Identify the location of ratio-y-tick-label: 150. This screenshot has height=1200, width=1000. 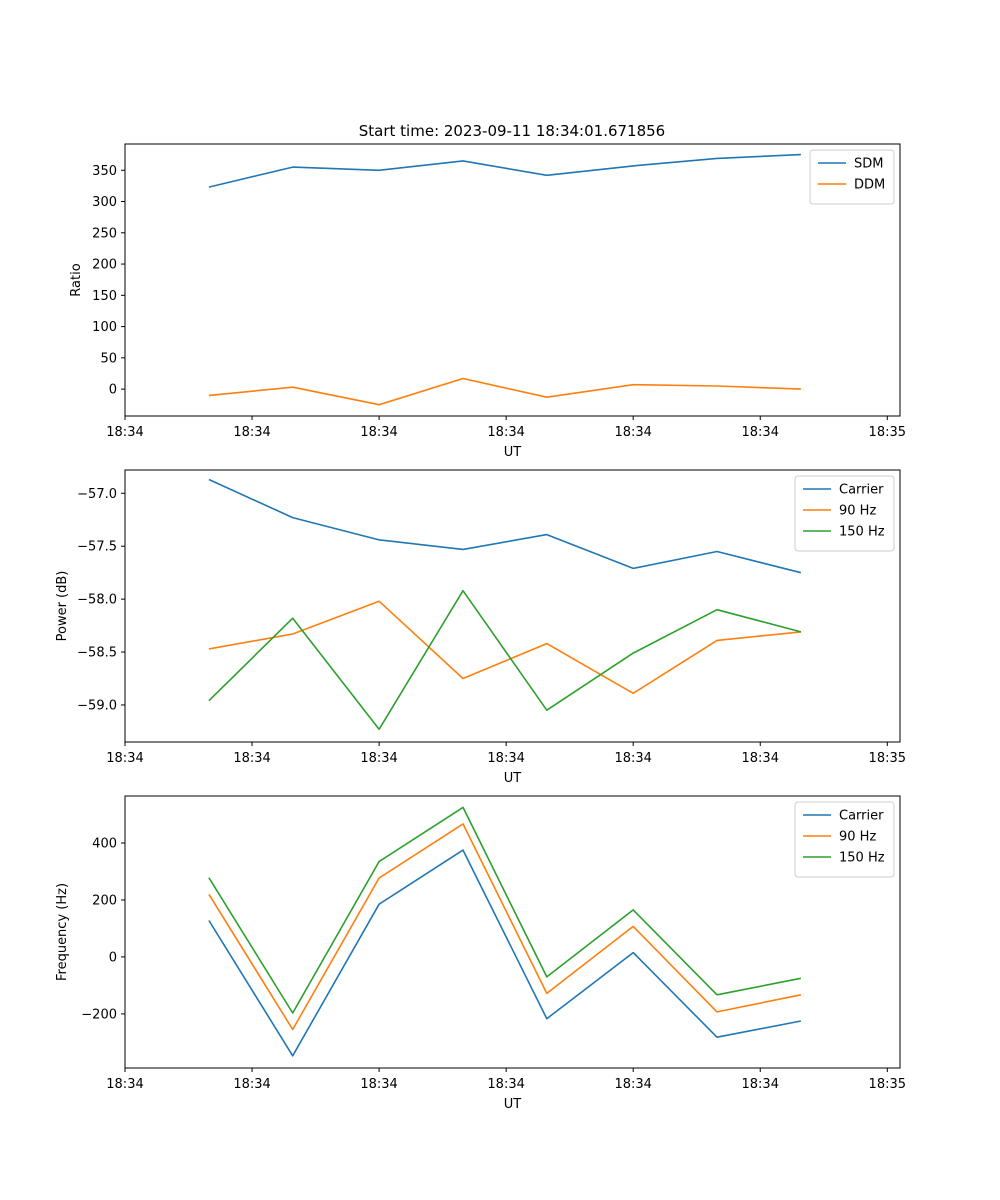
(104, 296).